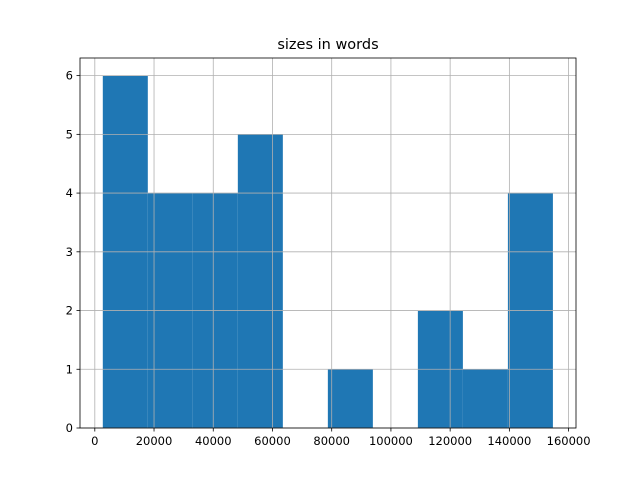 The image size is (640, 484). Describe the element at coordinates (94, 441) in the screenshot. I see `x-tick-label: 0` at that location.